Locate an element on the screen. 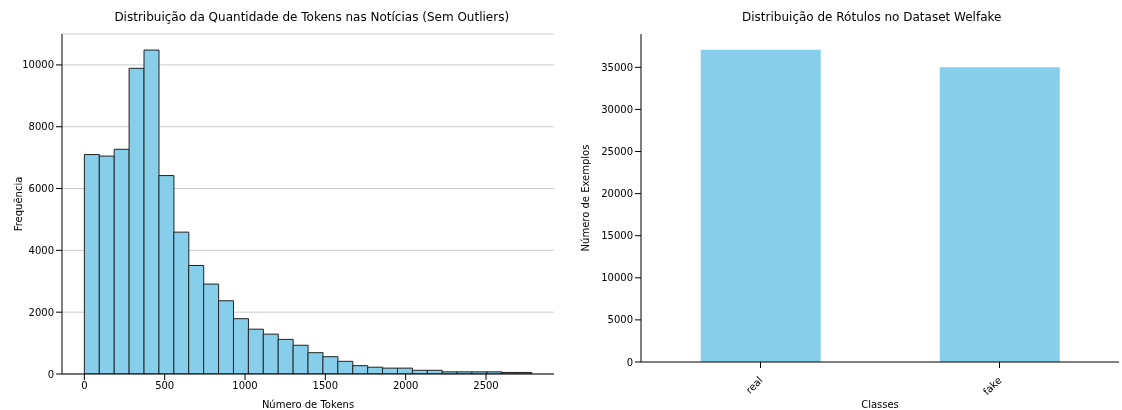  y-tick-label: 2000 is located at coordinates (41, 312).